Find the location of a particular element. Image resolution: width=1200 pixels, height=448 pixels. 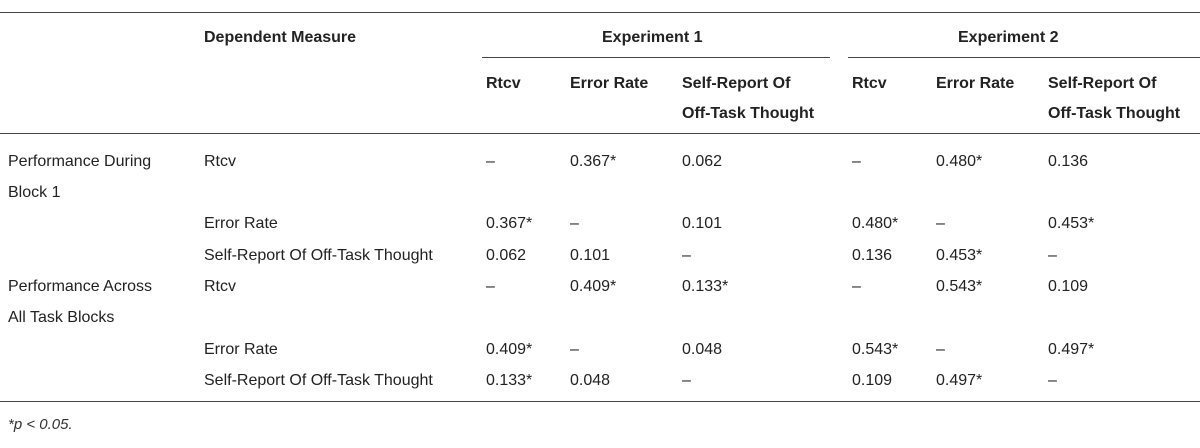

header-exp1-error-rate: Error Rate is located at coordinates (609, 83).